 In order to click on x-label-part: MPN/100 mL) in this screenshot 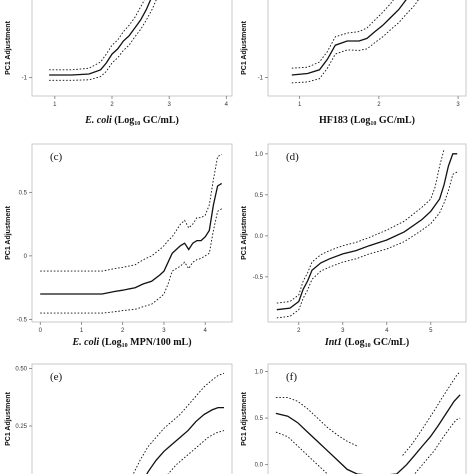, I will do `click(160, 342)`.